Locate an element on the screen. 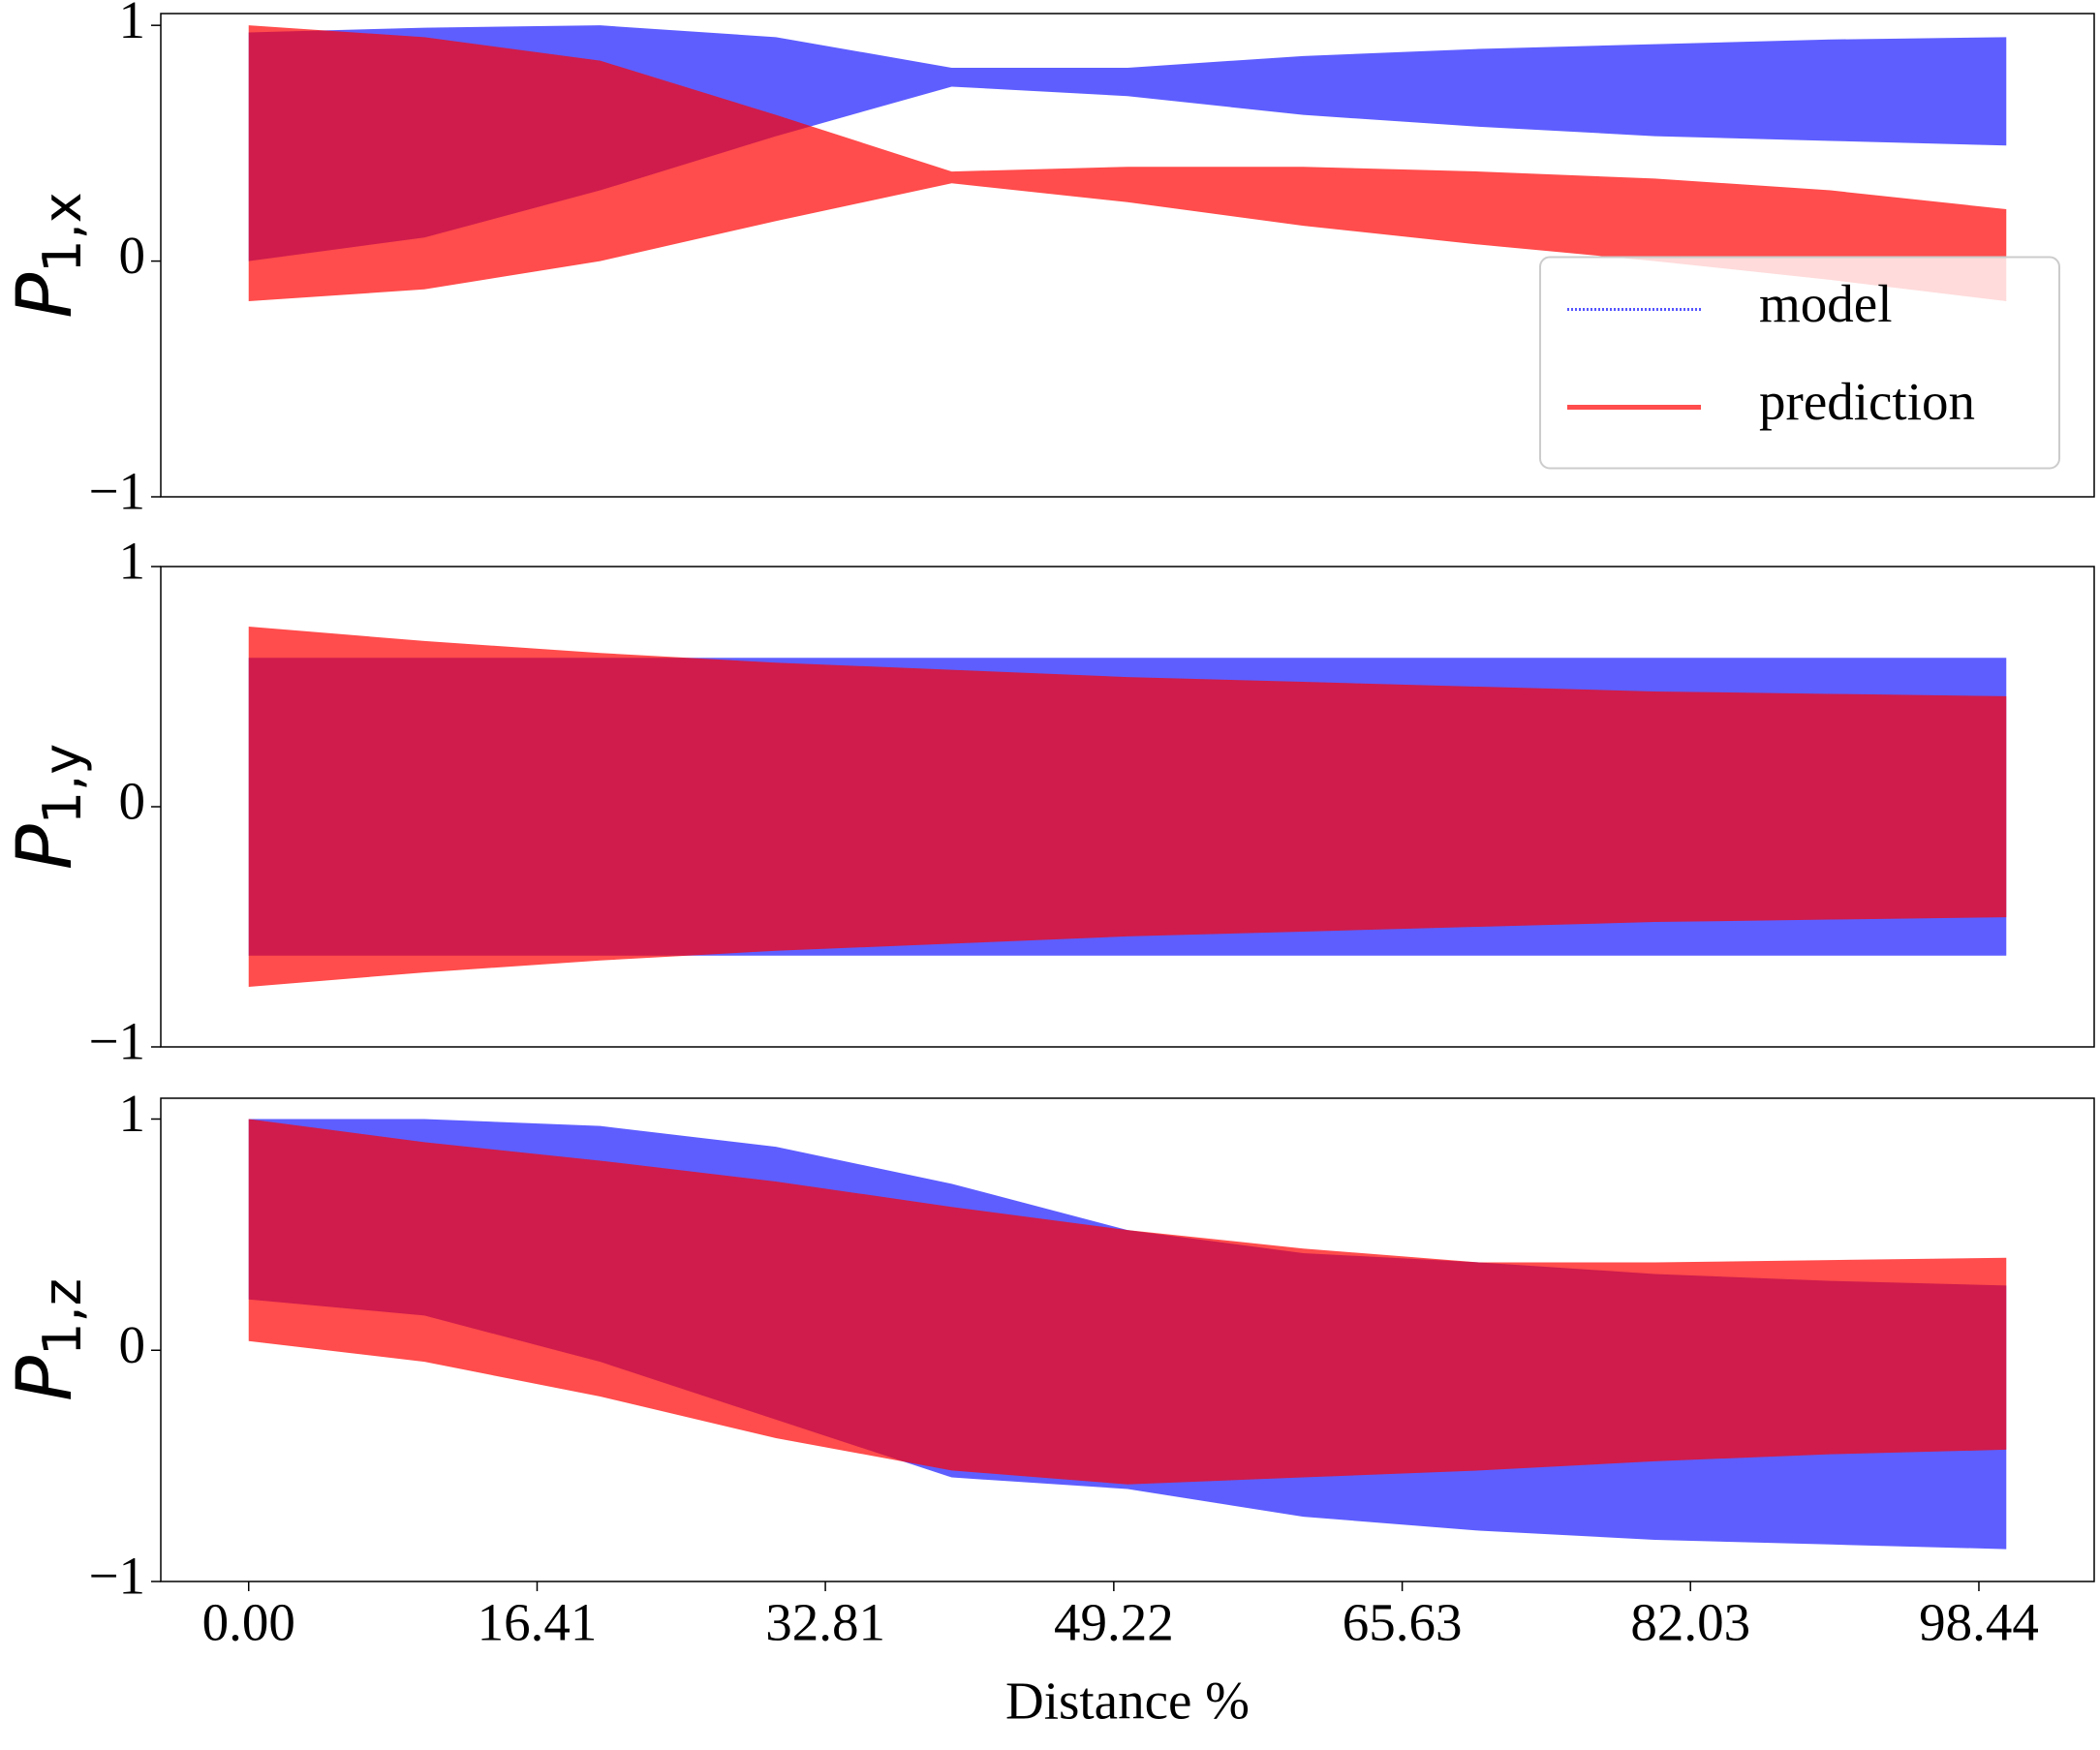 Image resolution: width=2100 pixels, height=1750 pixels. x-tick-label: 82.03 is located at coordinates (1690, 1622).